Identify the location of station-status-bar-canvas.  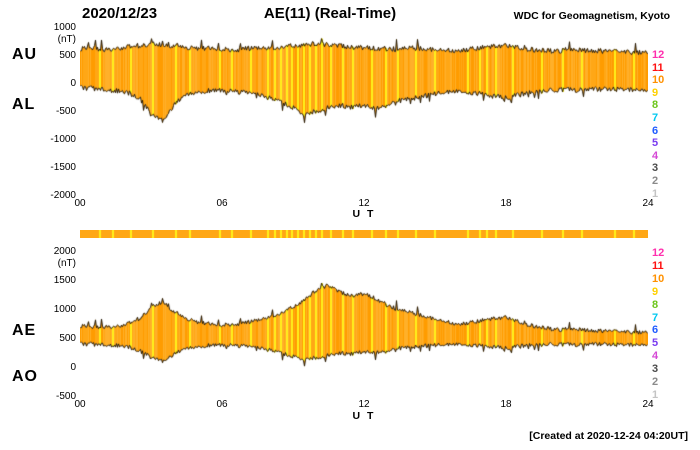
(364, 234).